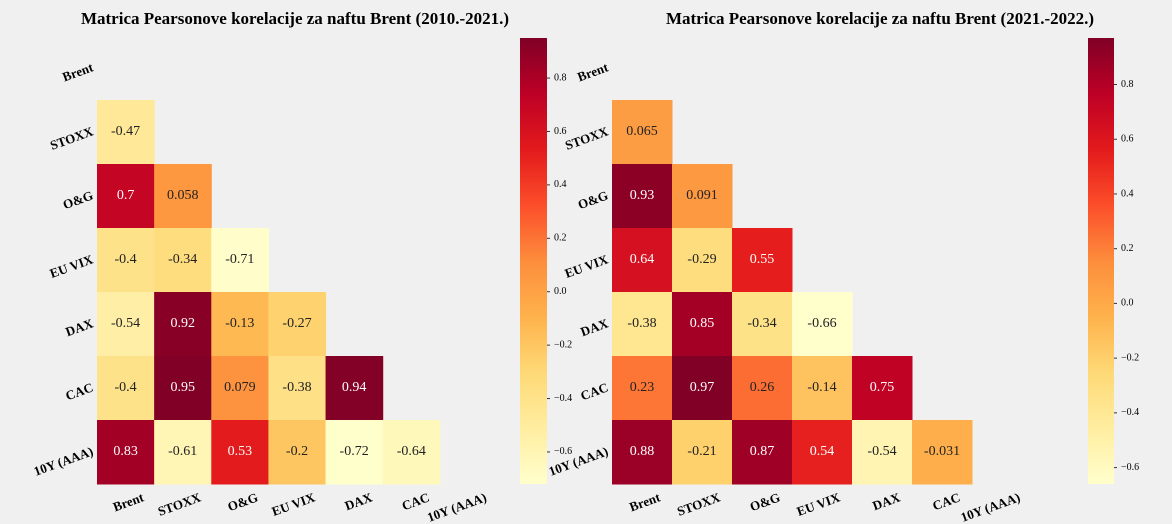 The width and height of the screenshot is (1172, 524). I want to click on cell-label: -0.64, so click(411, 451).